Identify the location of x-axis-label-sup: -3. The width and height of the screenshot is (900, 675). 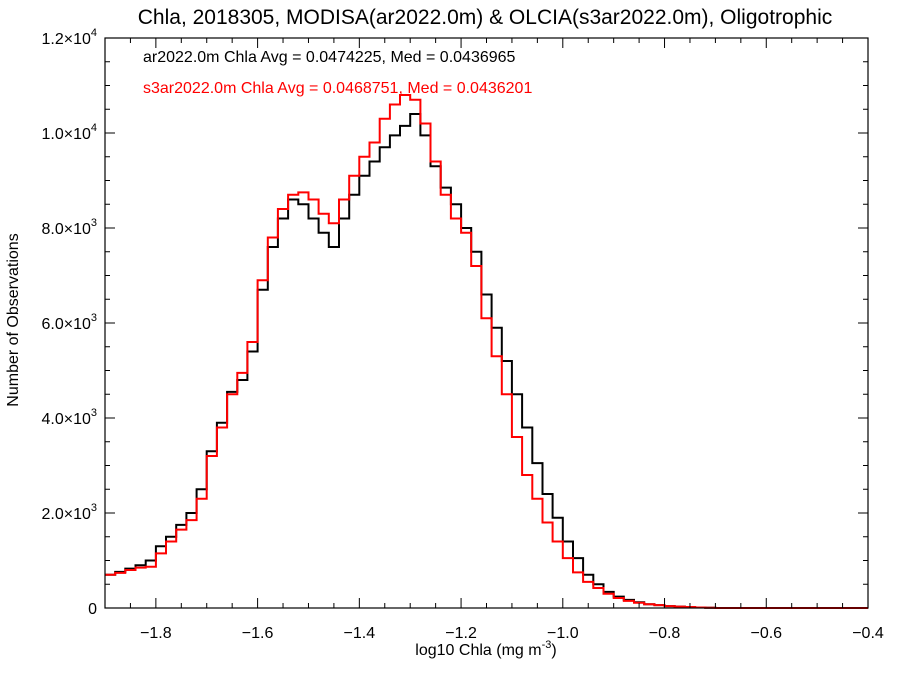
(547, 645).